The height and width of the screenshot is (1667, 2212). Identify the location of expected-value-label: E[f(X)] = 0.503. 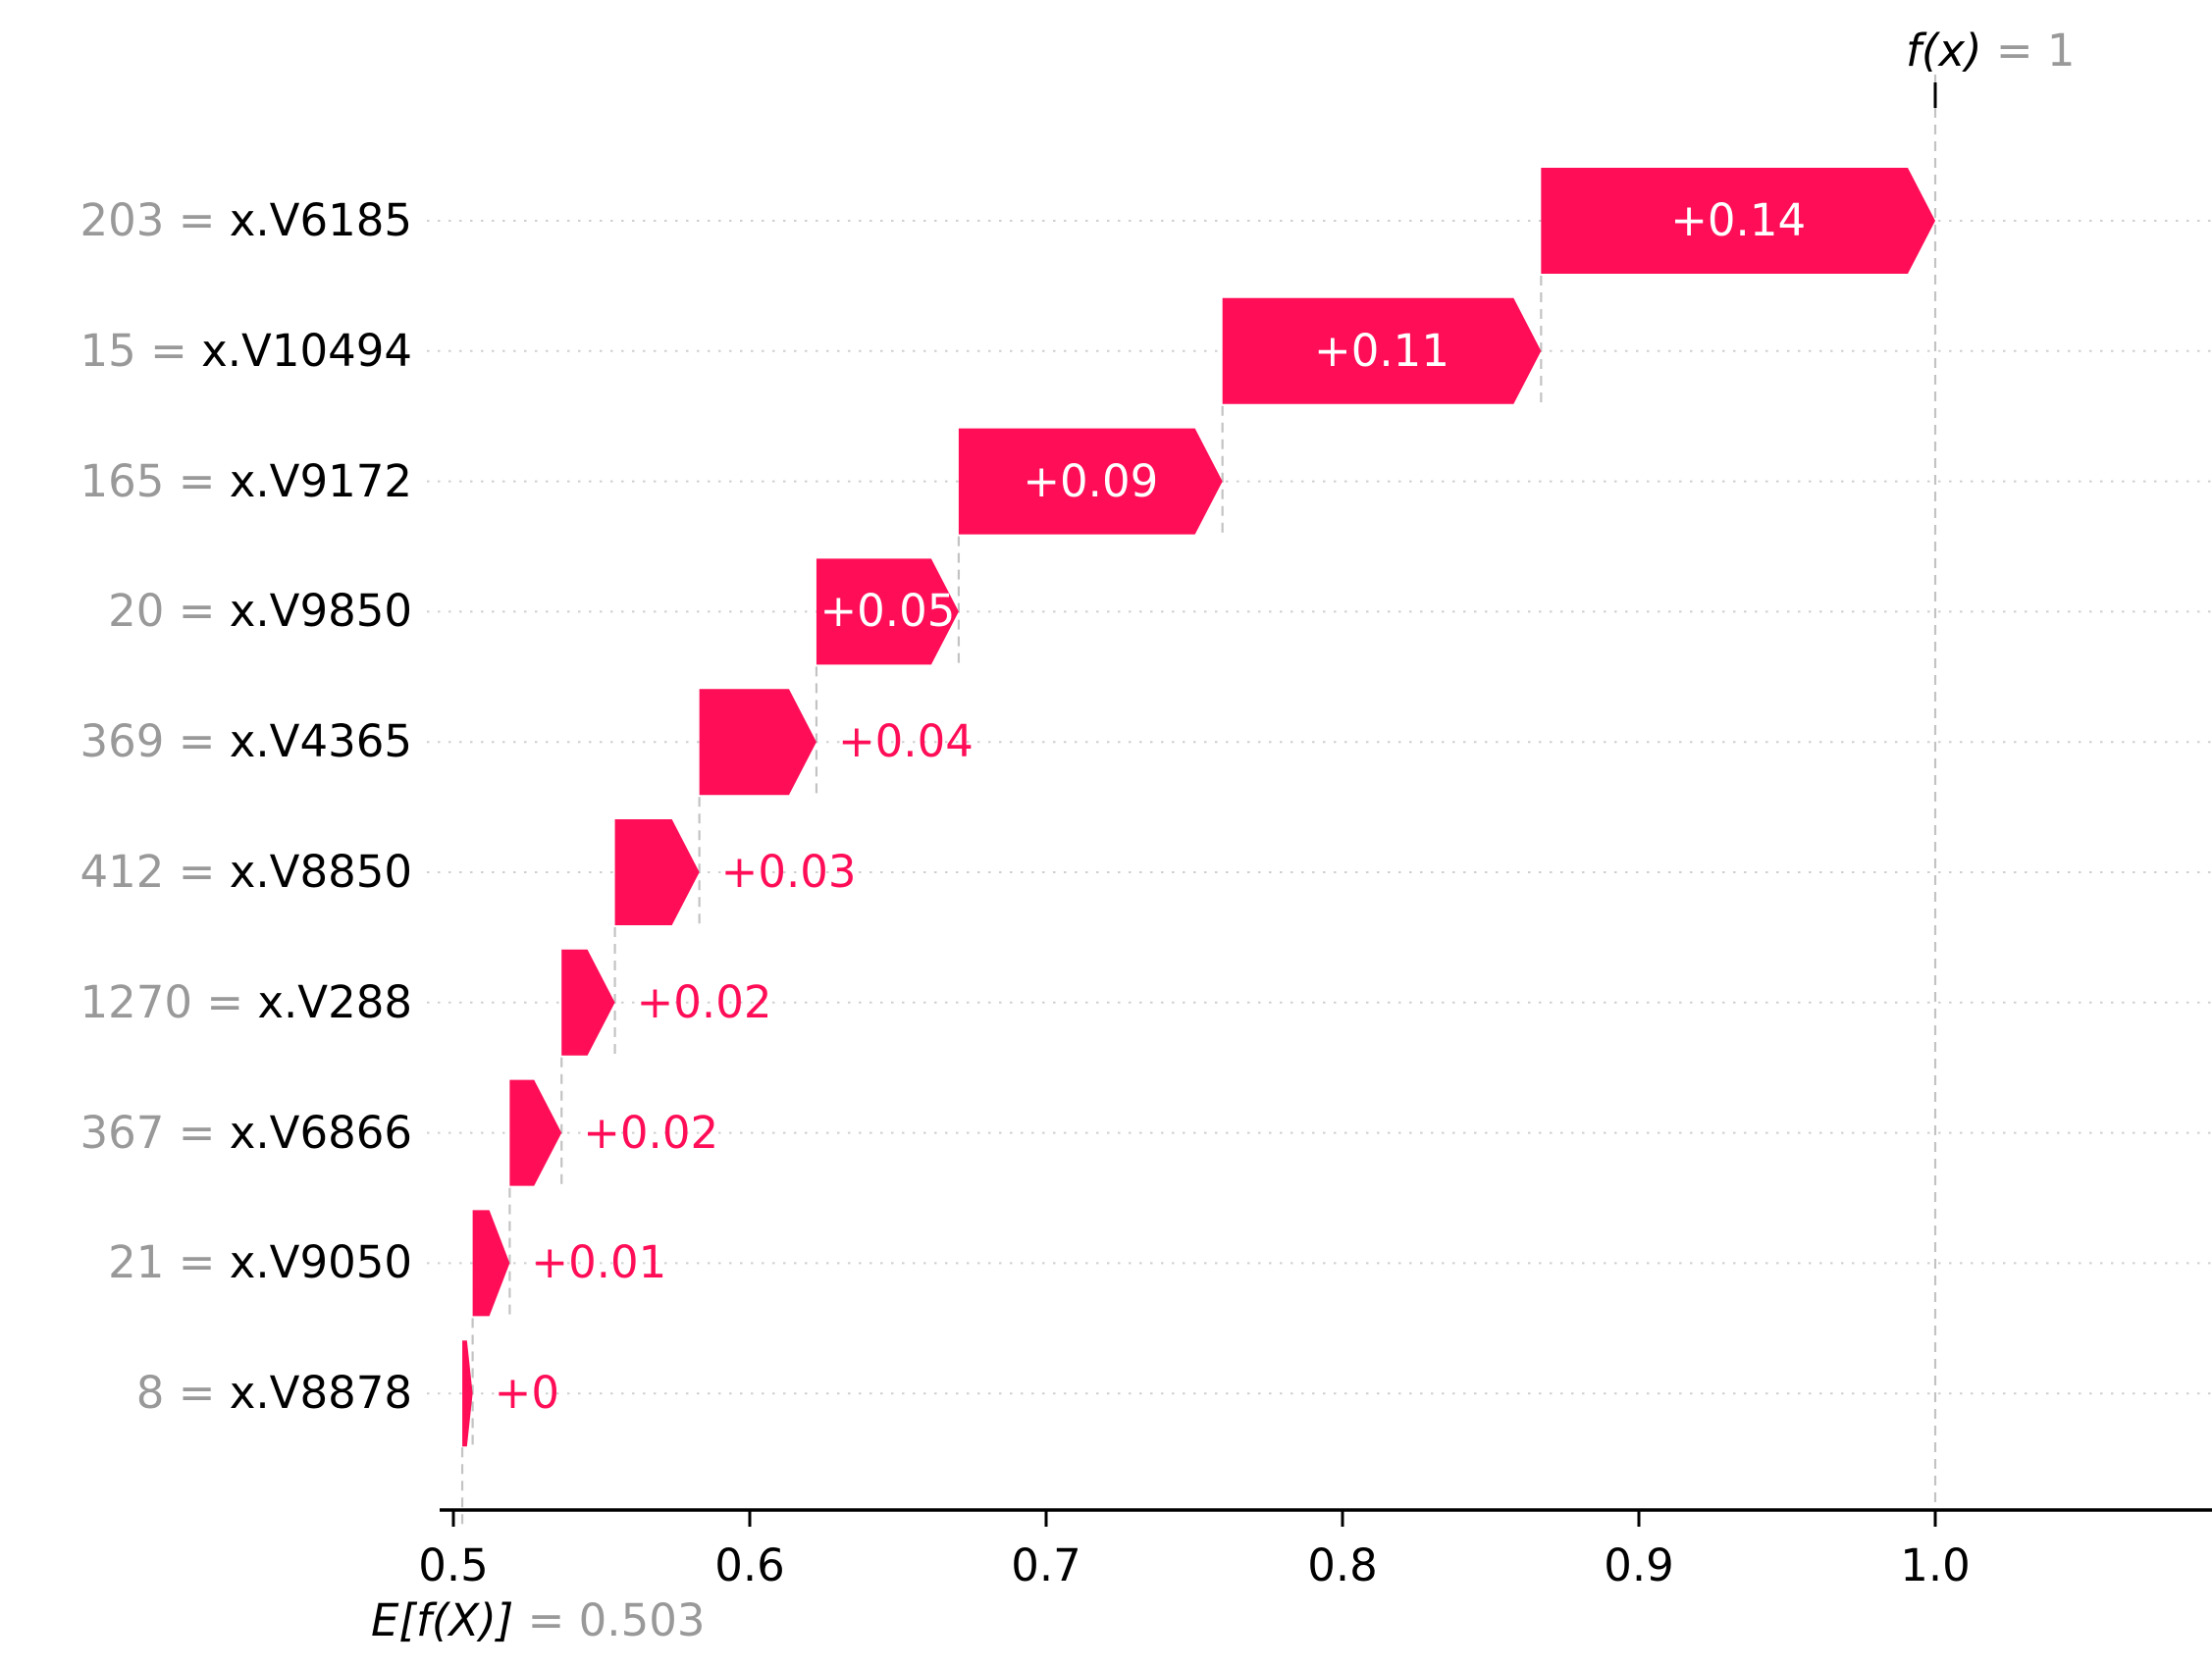
(538, 1620).